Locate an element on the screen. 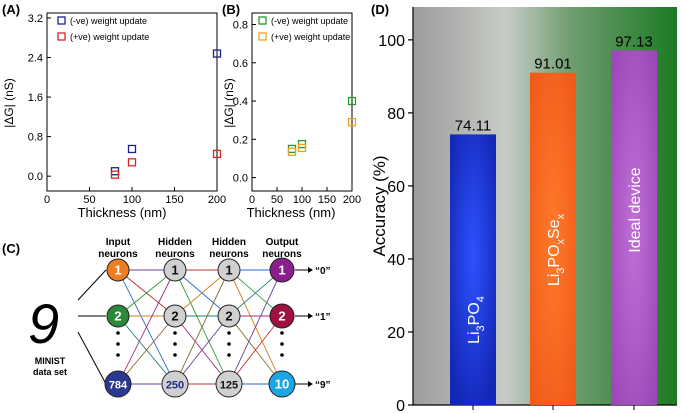 Image resolution: width=685 pixels, height=413 pixels. legend-label-pos-b: (+ve) weight update is located at coordinates (310, 37).